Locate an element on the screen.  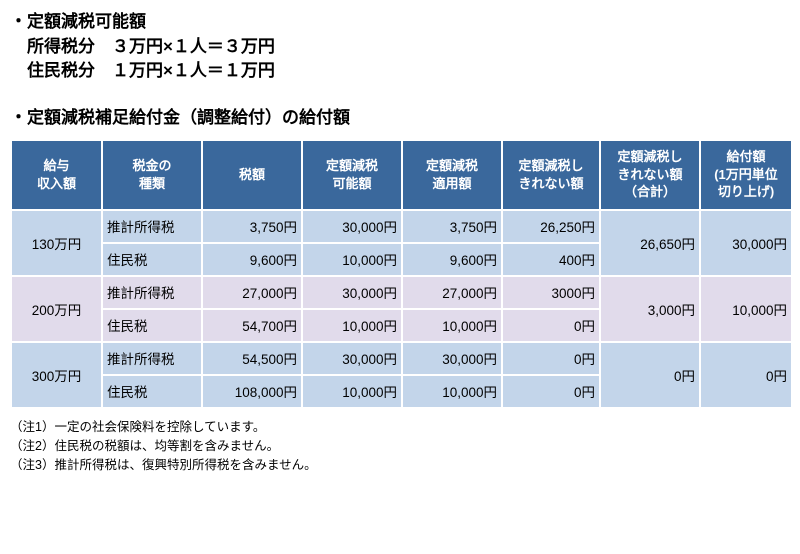
cell-benefit-amount: 10,000円 is located at coordinates (746, 308).